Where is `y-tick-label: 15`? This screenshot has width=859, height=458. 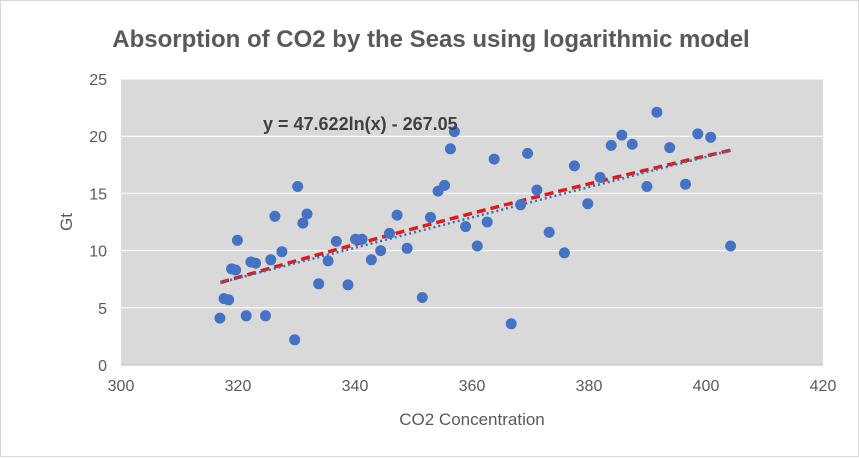
y-tick-label: 15 is located at coordinates (98, 194).